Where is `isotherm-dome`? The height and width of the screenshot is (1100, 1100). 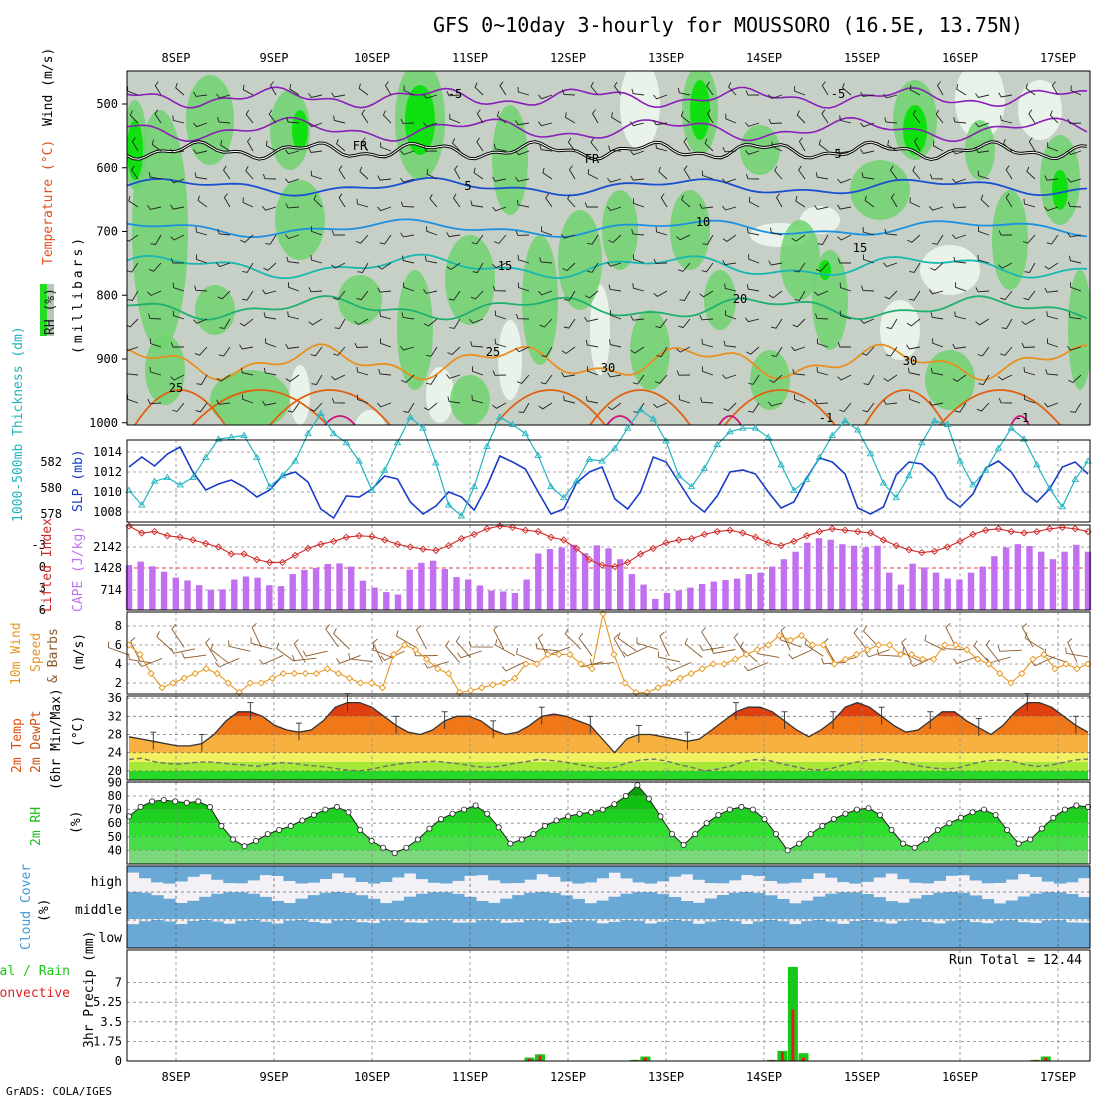
isotherm-dome is located at coordinates (260, 407).